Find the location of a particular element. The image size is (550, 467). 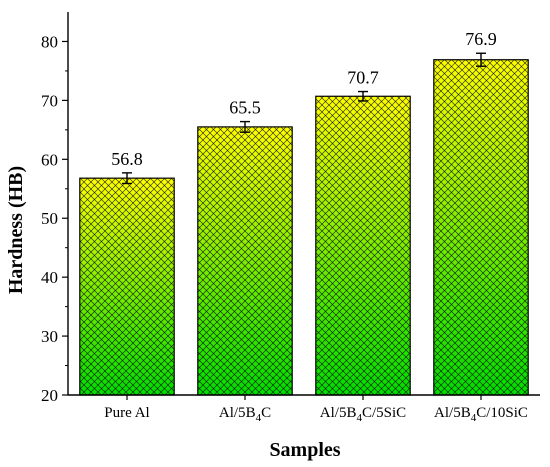

y-tick-label-7: 80 is located at coordinates (49, 41).